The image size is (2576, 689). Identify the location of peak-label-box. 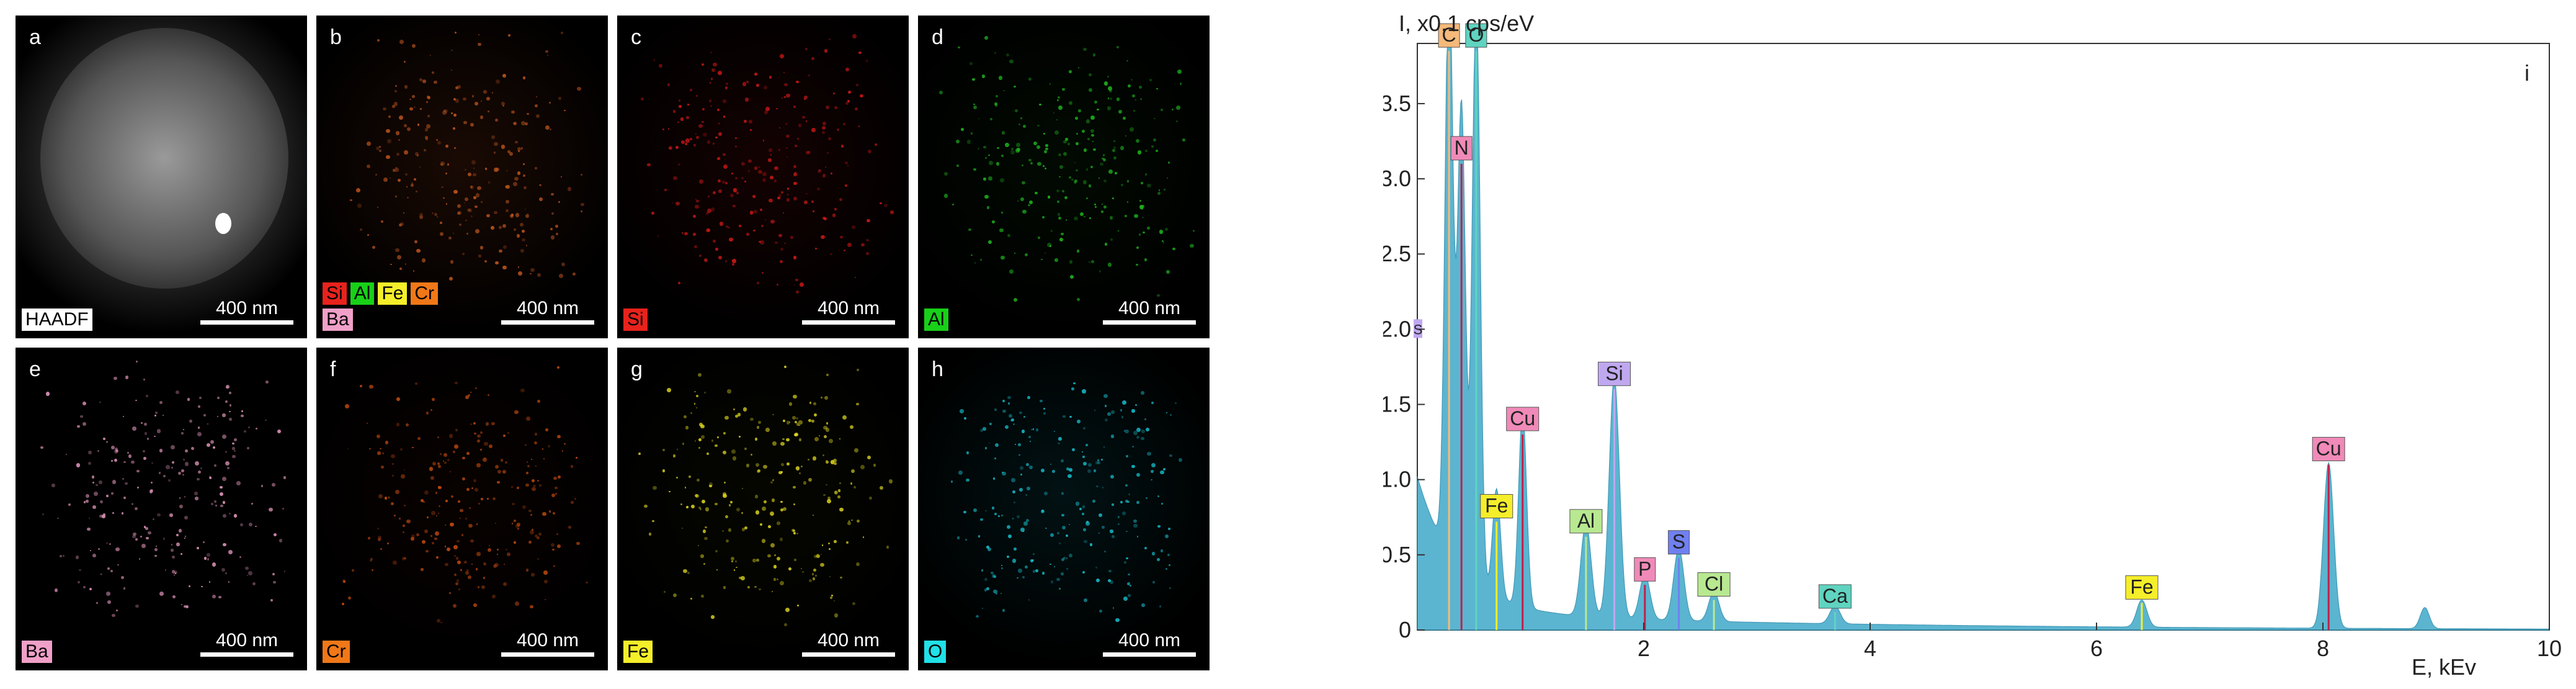
(1476, 35).